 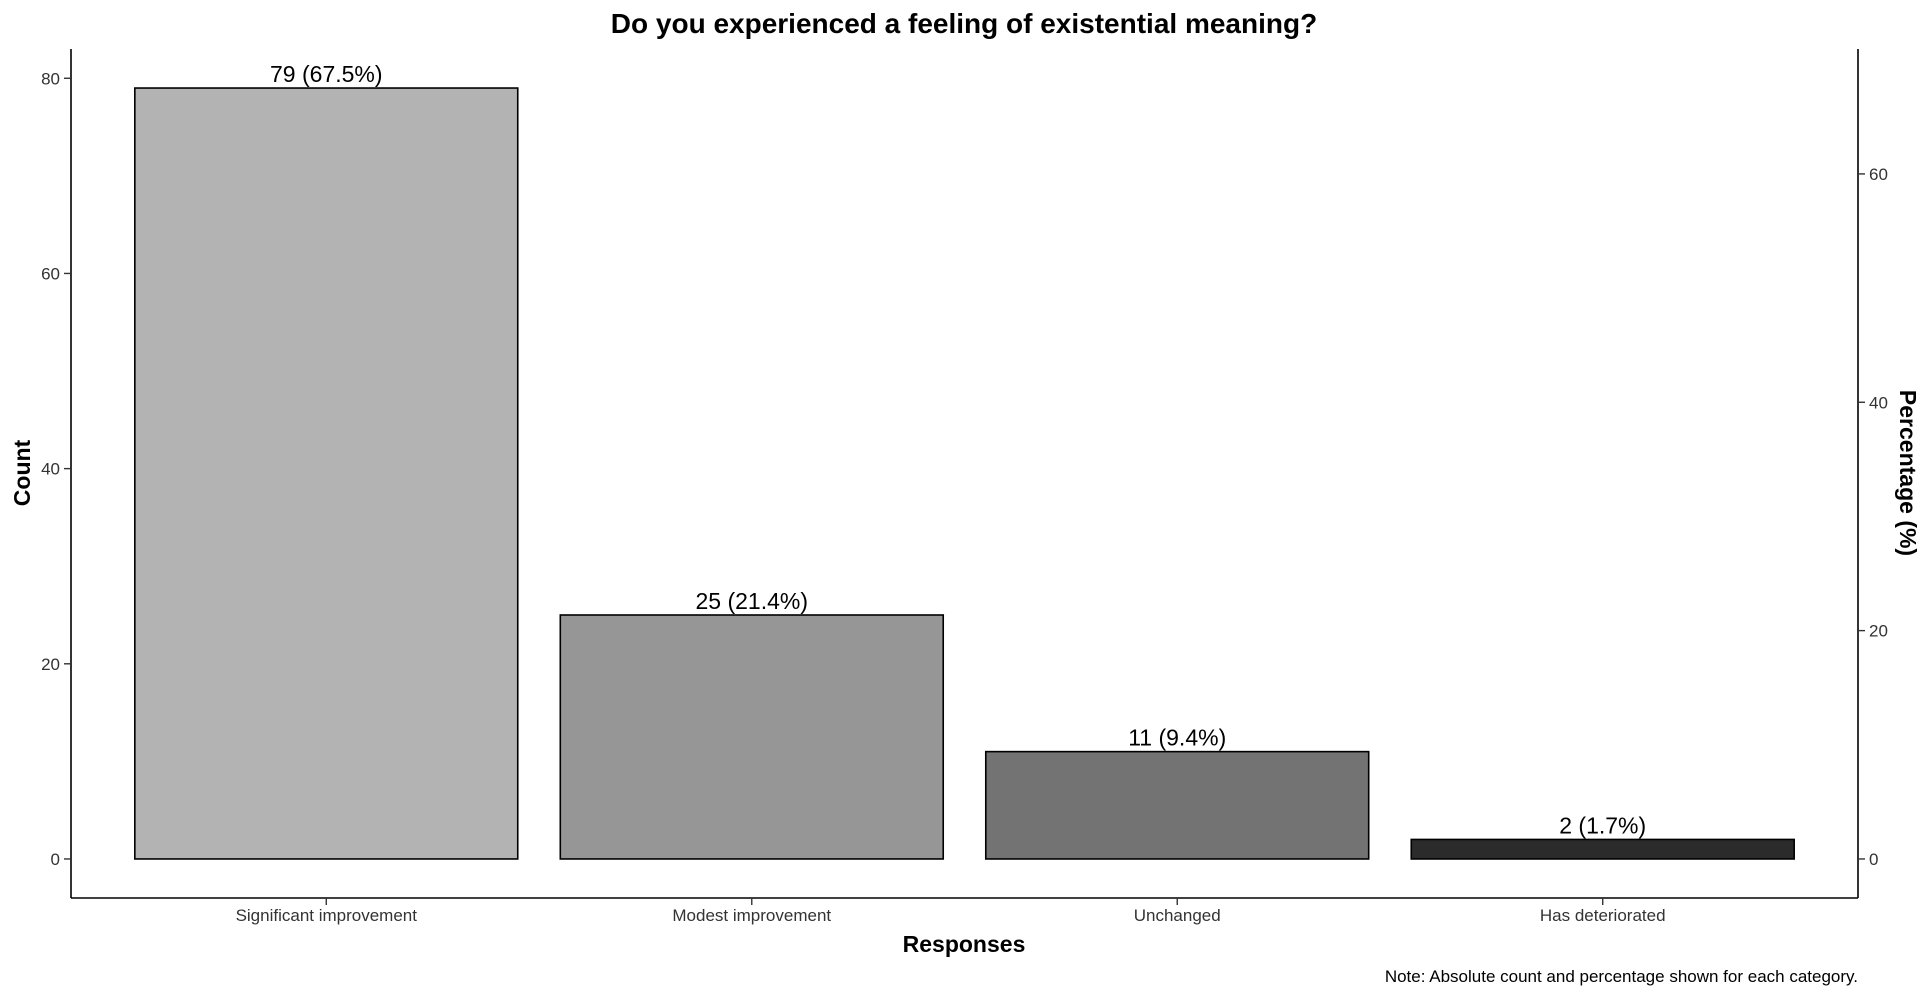 What do you see at coordinates (1878, 631) in the screenshot?
I see `y-right-tick-label: 20` at bounding box center [1878, 631].